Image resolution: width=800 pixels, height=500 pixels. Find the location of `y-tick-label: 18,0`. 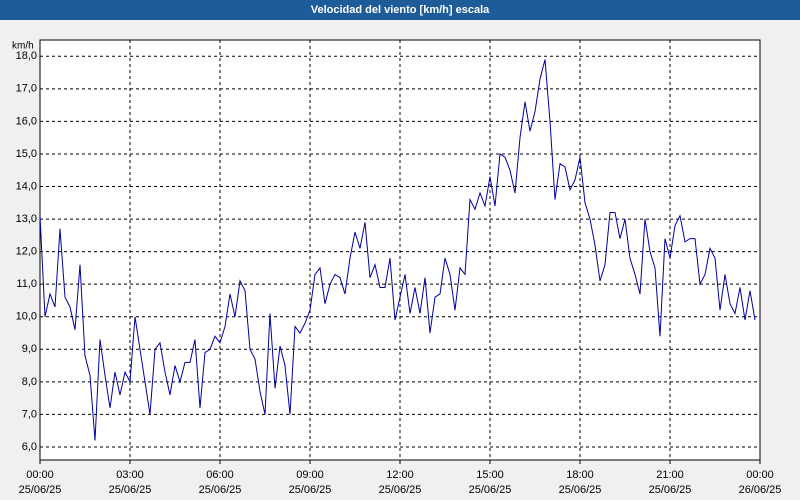

y-tick-label: 18,0 is located at coordinates (26, 56).